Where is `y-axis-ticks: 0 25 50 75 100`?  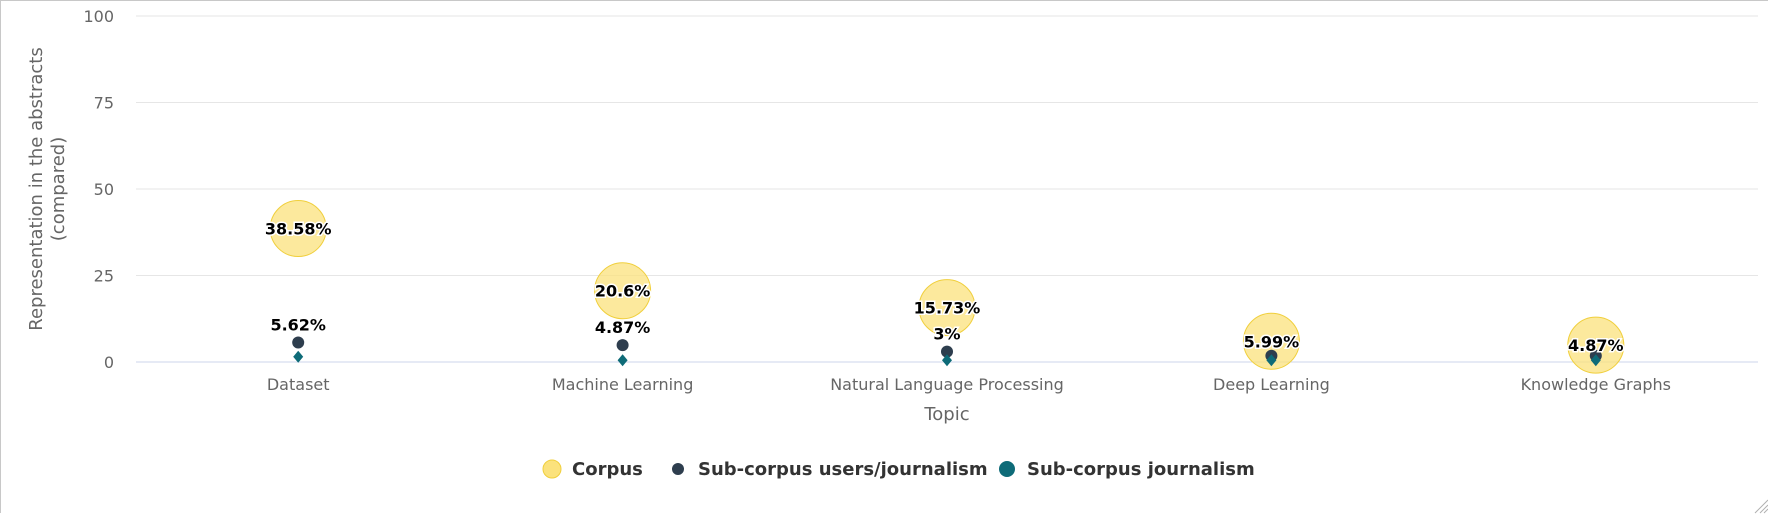 y-axis-ticks: 0 25 50 75 100 is located at coordinates (98, 189).